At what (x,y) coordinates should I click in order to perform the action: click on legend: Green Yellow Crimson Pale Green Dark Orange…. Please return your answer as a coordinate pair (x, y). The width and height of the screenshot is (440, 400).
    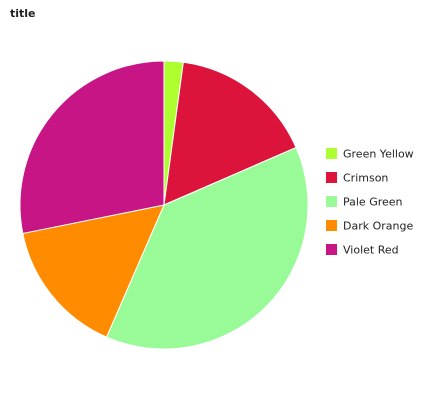
    Looking at the image, I should click on (370, 202).